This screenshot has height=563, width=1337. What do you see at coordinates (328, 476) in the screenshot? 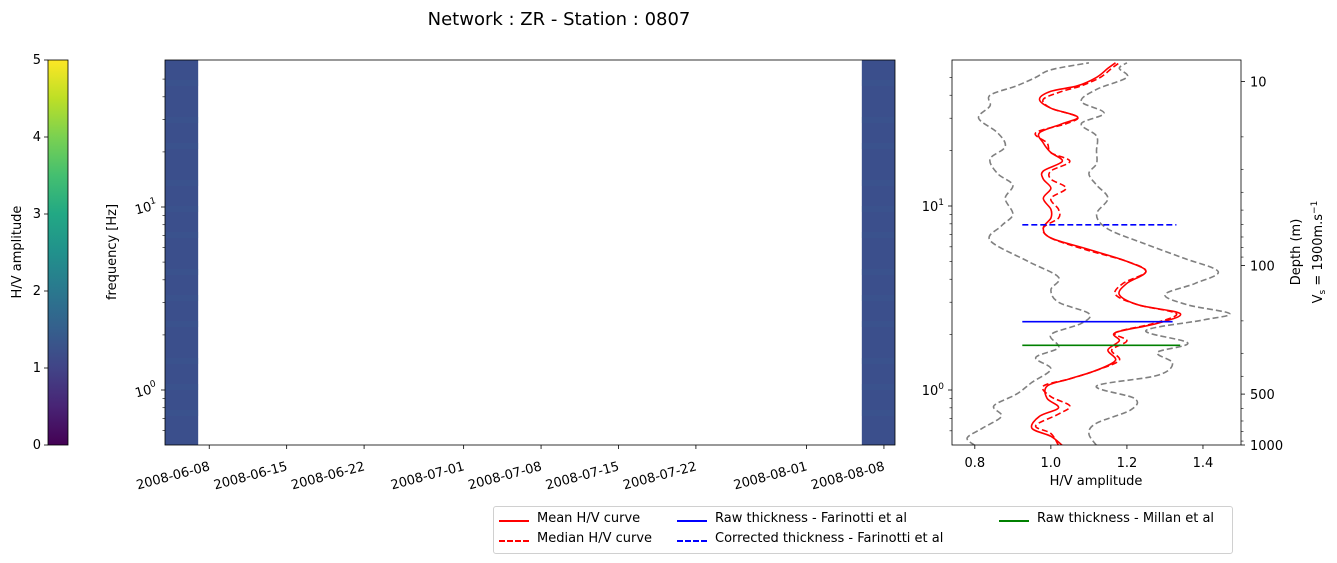
I see `spectrogram-xtick-label: 2008-06-22` at bounding box center [328, 476].